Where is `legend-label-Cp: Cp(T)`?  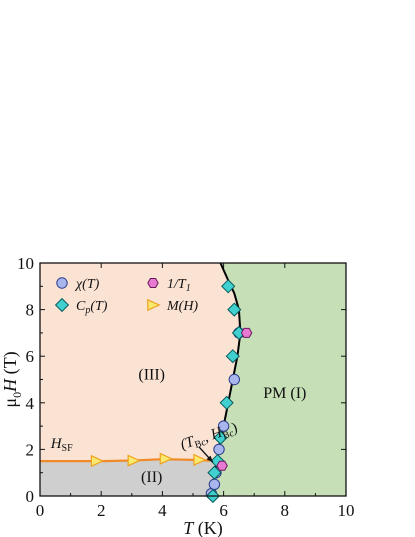
legend-label-Cp: Cp(T) is located at coordinates (92, 307).